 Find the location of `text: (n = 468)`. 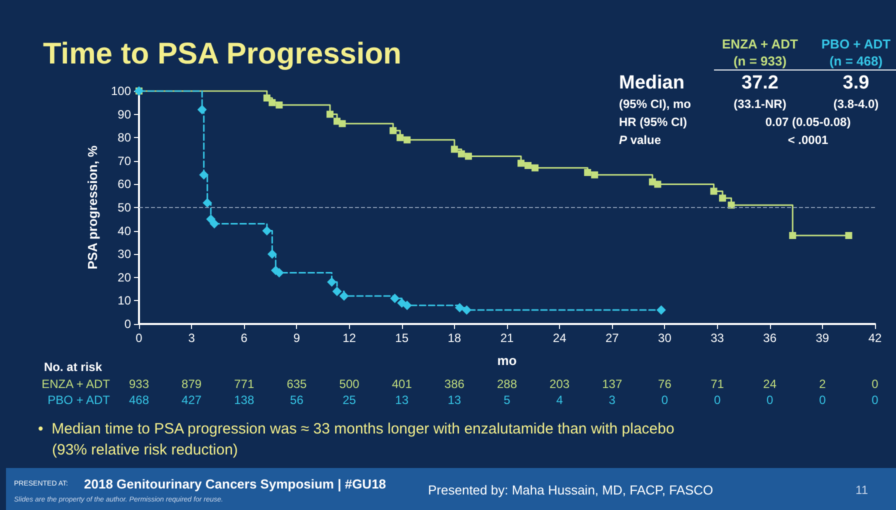

text: (n = 468) is located at coordinates (856, 61).